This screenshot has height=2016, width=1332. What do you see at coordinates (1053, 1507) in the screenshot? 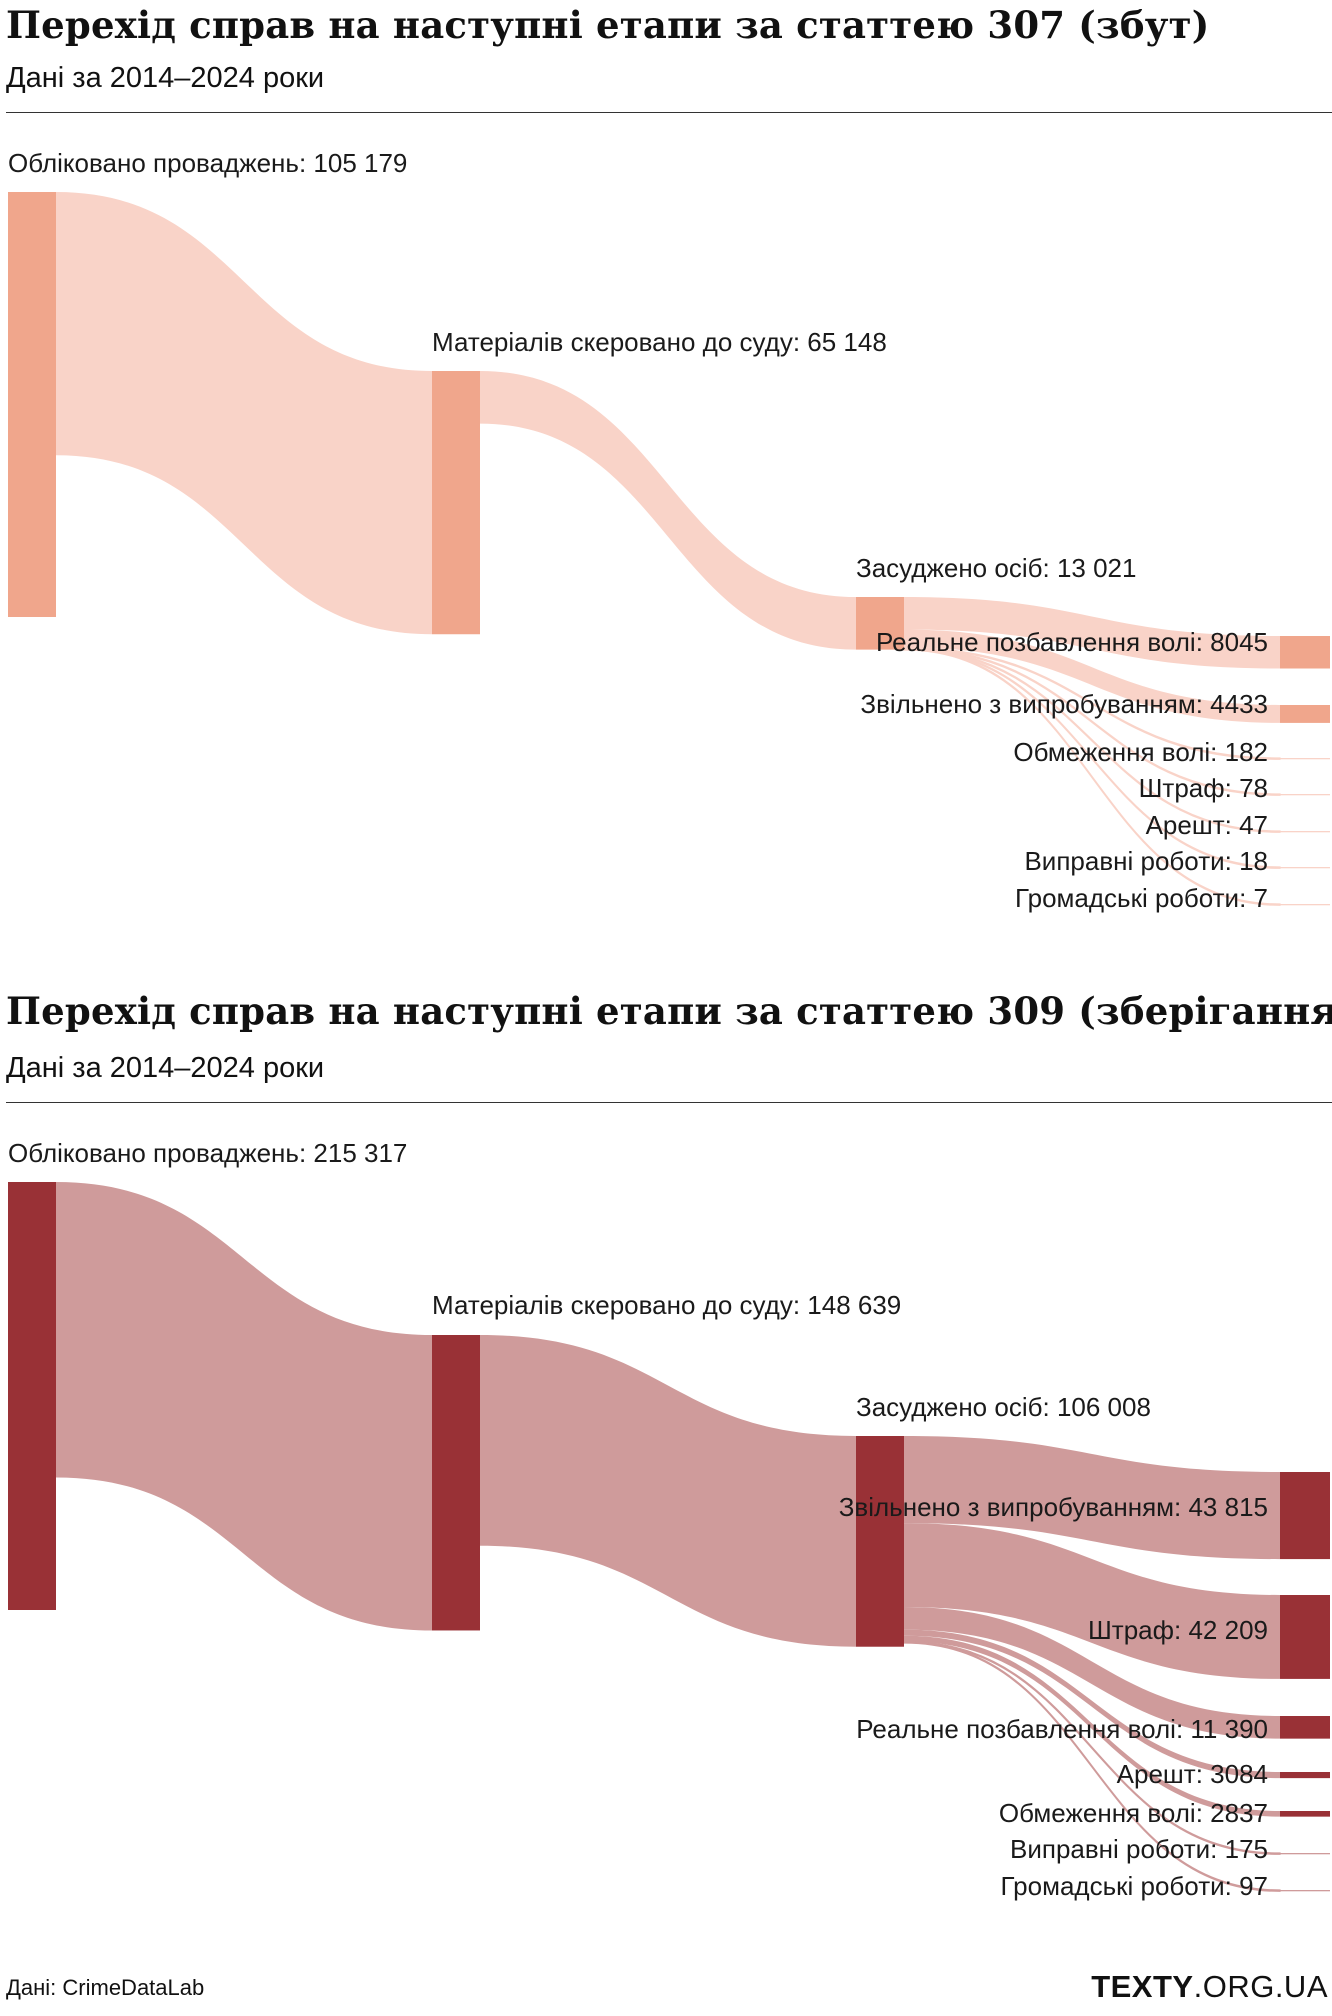
I see `outcome-label-0: Звільнено з випробуванням: 43 815` at bounding box center [1053, 1507].